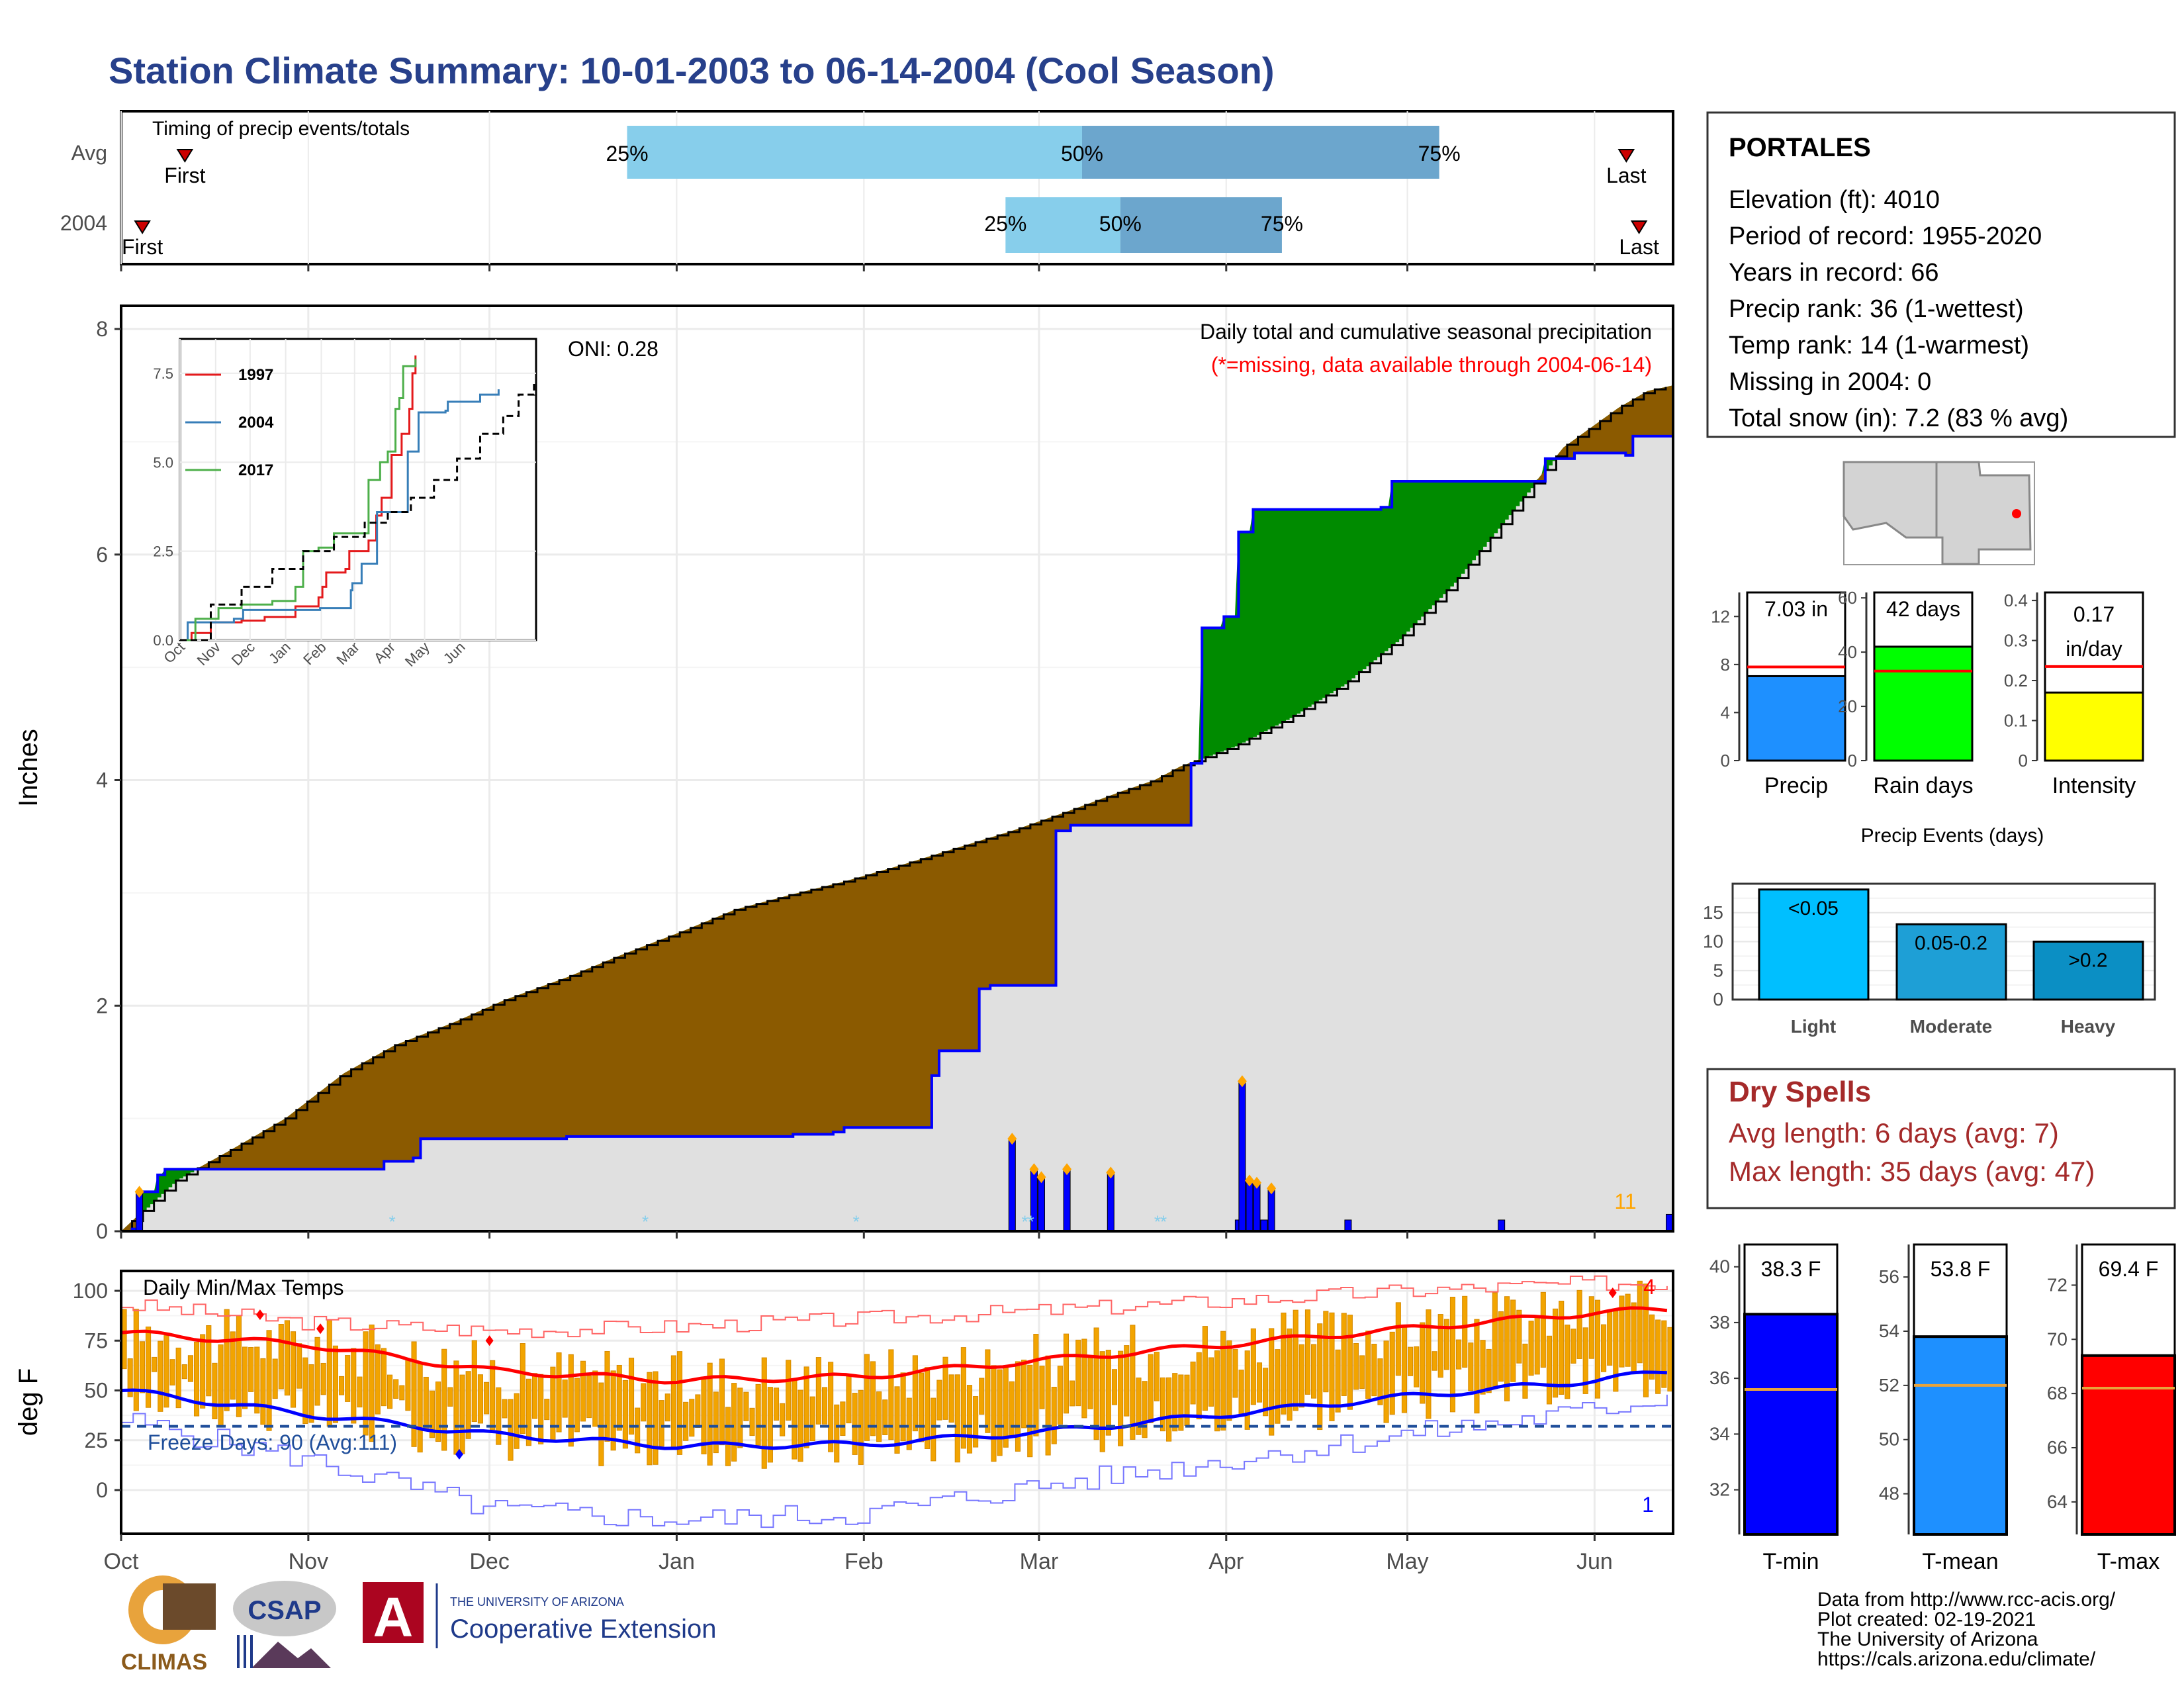  What do you see at coordinates (102, 780) in the screenshot?
I see `y-tick-label: 4` at bounding box center [102, 780].